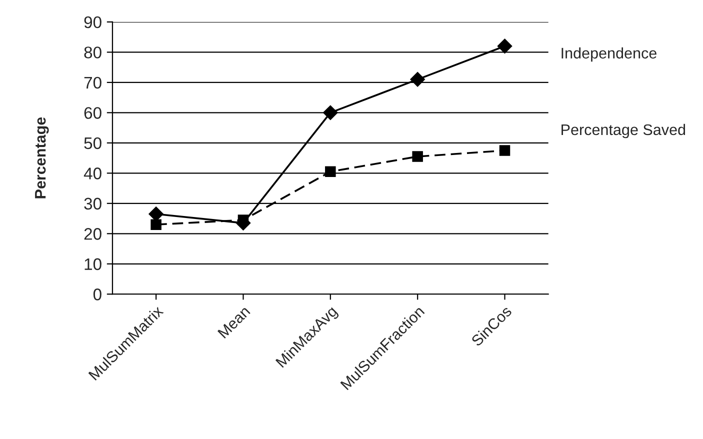  Describe the element at coordinates (93, 204) in the screenshot. I see `y-tick-label: 30` at that location.